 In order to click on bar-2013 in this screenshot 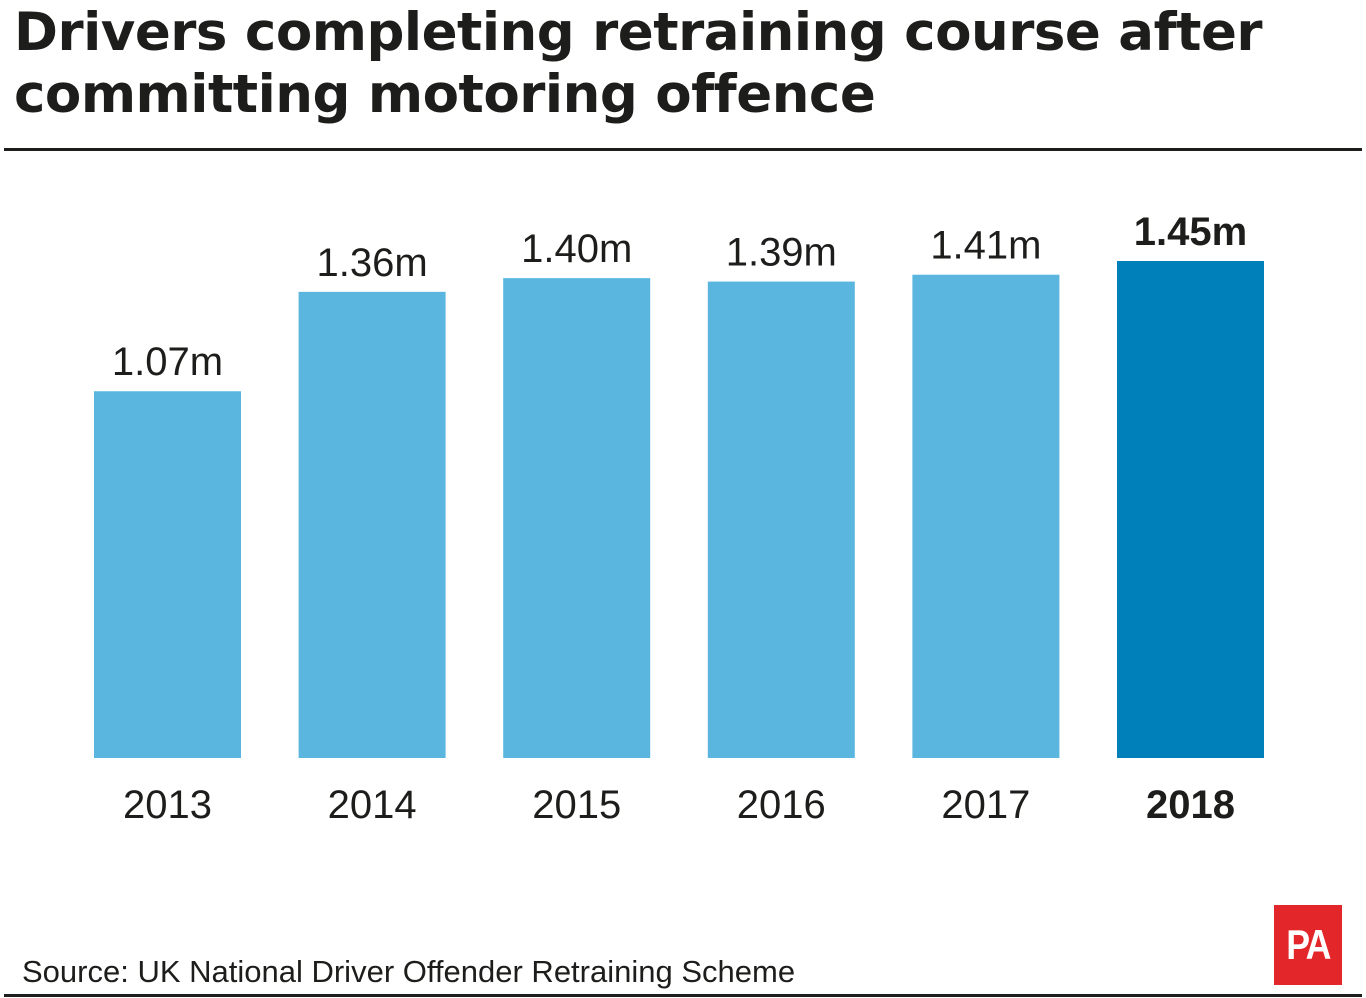, I will do `click(167, 574)`.